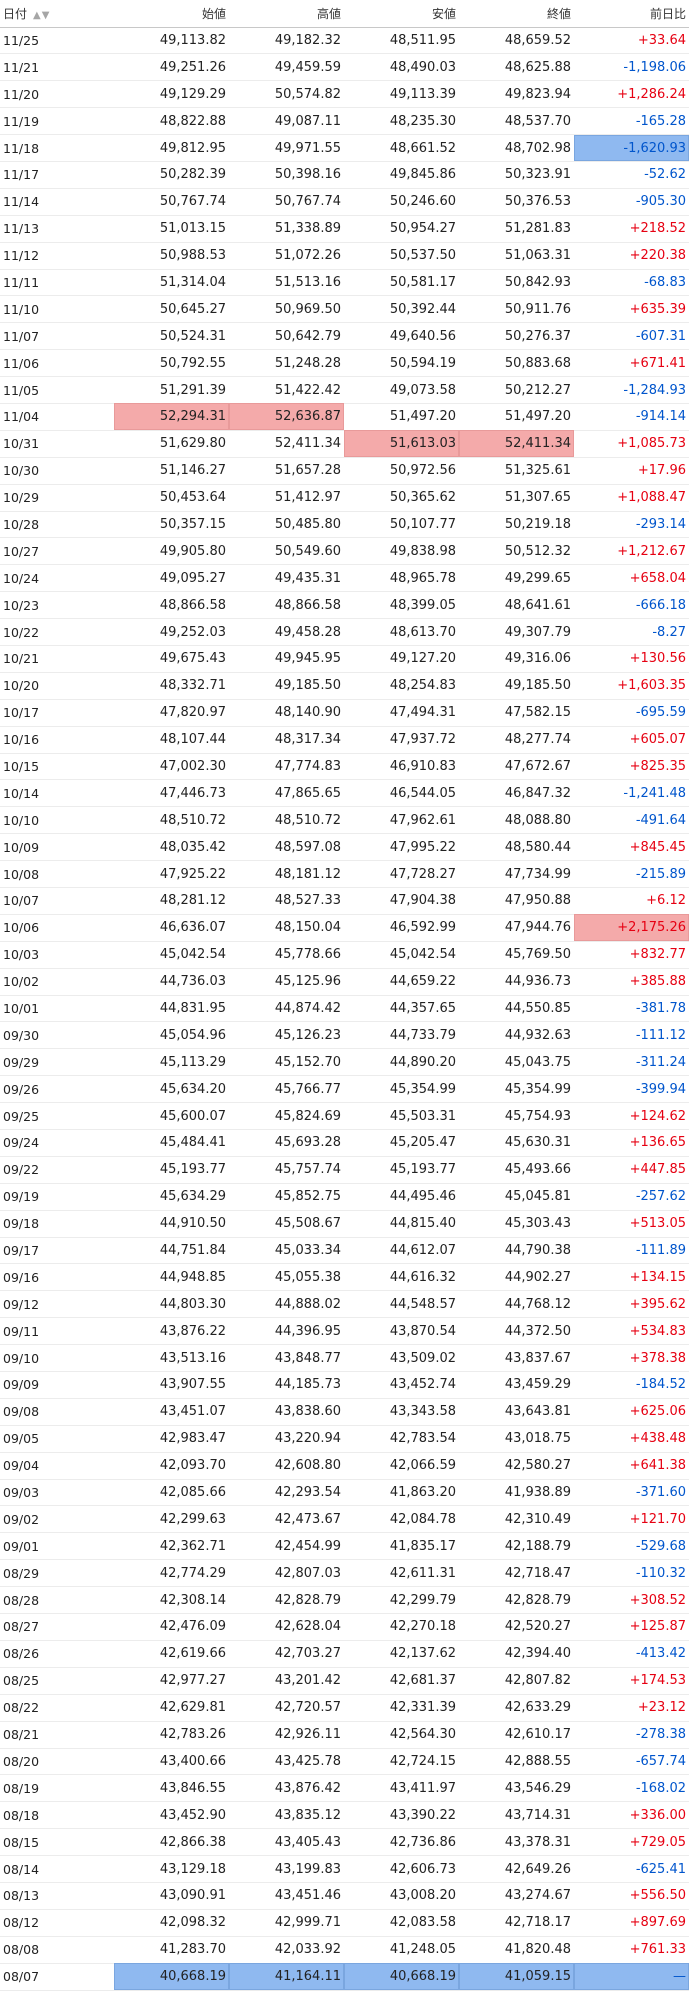 This screenshot has height=1991, width=689. I want to click on cell-high: 47,774.83, so click(286, 767).